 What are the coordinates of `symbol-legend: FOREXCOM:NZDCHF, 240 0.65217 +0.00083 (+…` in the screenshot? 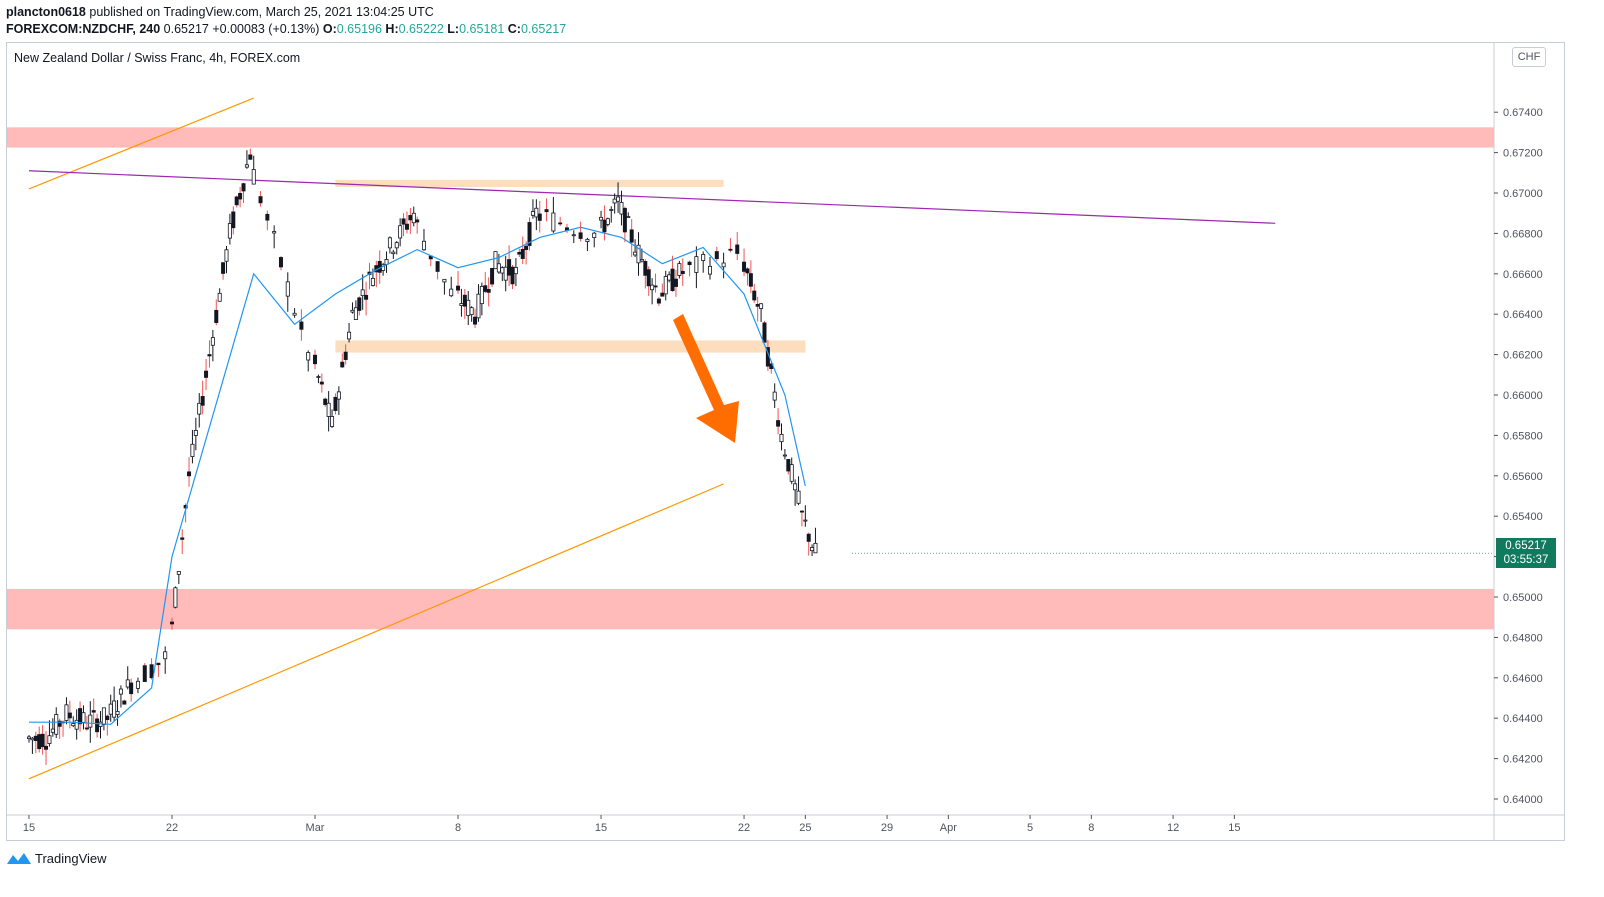 It's located at (286, 29).